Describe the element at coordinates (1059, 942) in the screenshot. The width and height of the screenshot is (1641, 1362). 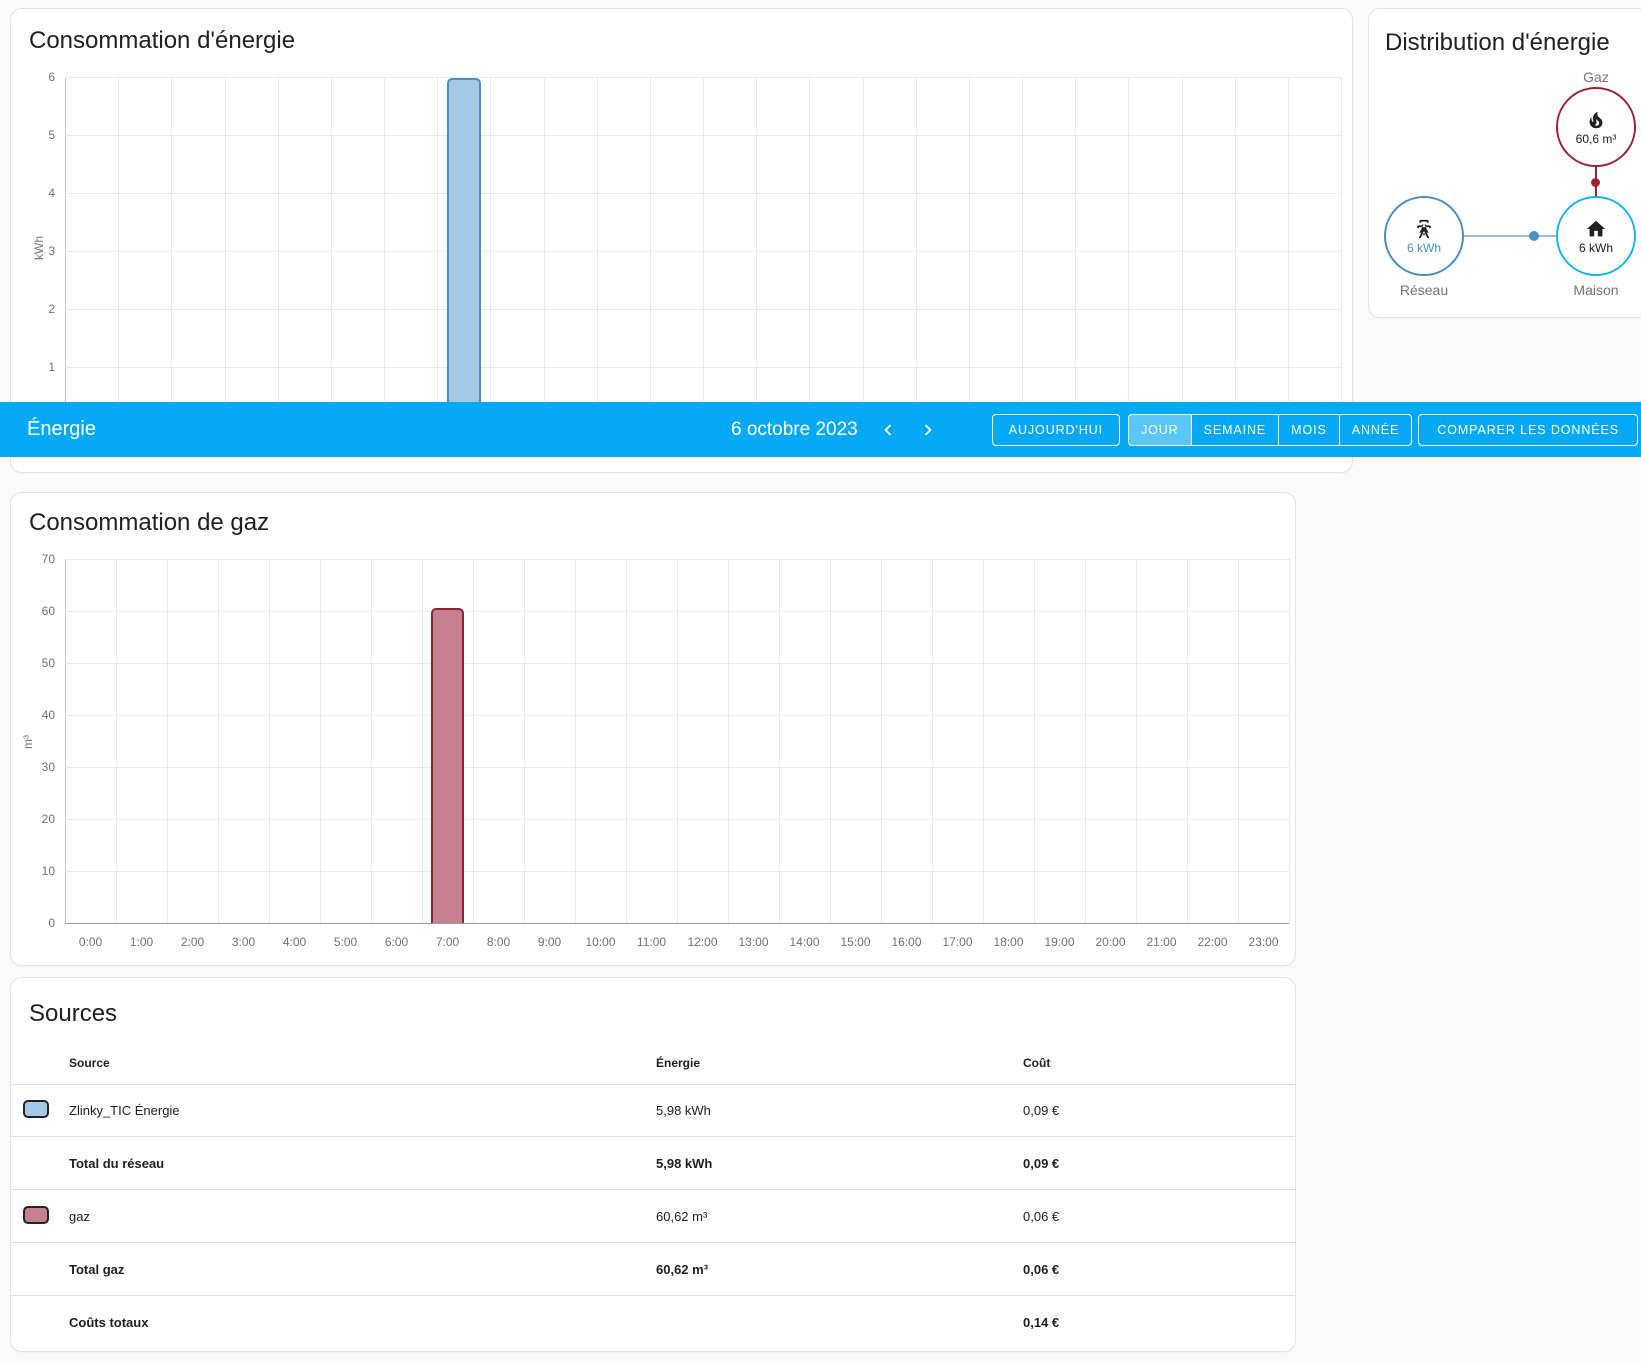
I see `x-tick-label: 19:00` at that location.